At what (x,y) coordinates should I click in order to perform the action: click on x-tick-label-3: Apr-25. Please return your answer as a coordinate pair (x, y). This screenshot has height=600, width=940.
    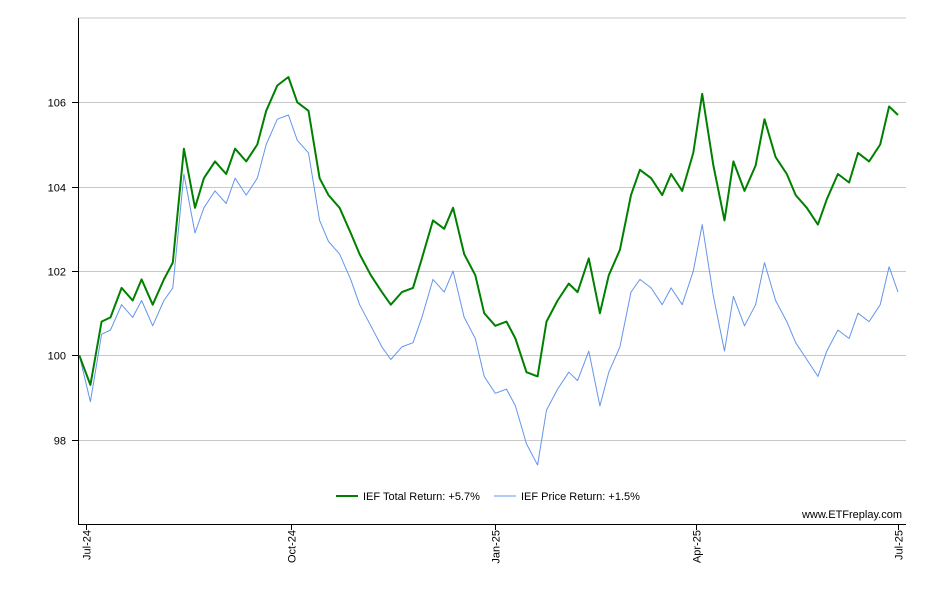
    Looking at the image, I should click on (698, 546).